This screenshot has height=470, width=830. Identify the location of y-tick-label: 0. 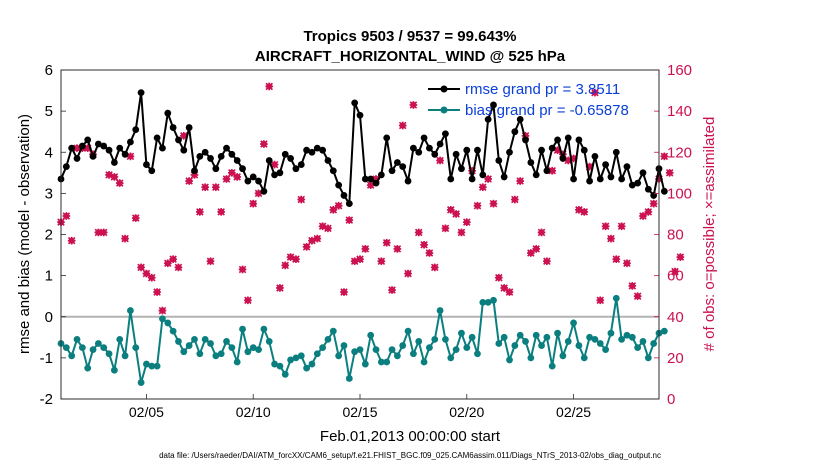
(49, 317).